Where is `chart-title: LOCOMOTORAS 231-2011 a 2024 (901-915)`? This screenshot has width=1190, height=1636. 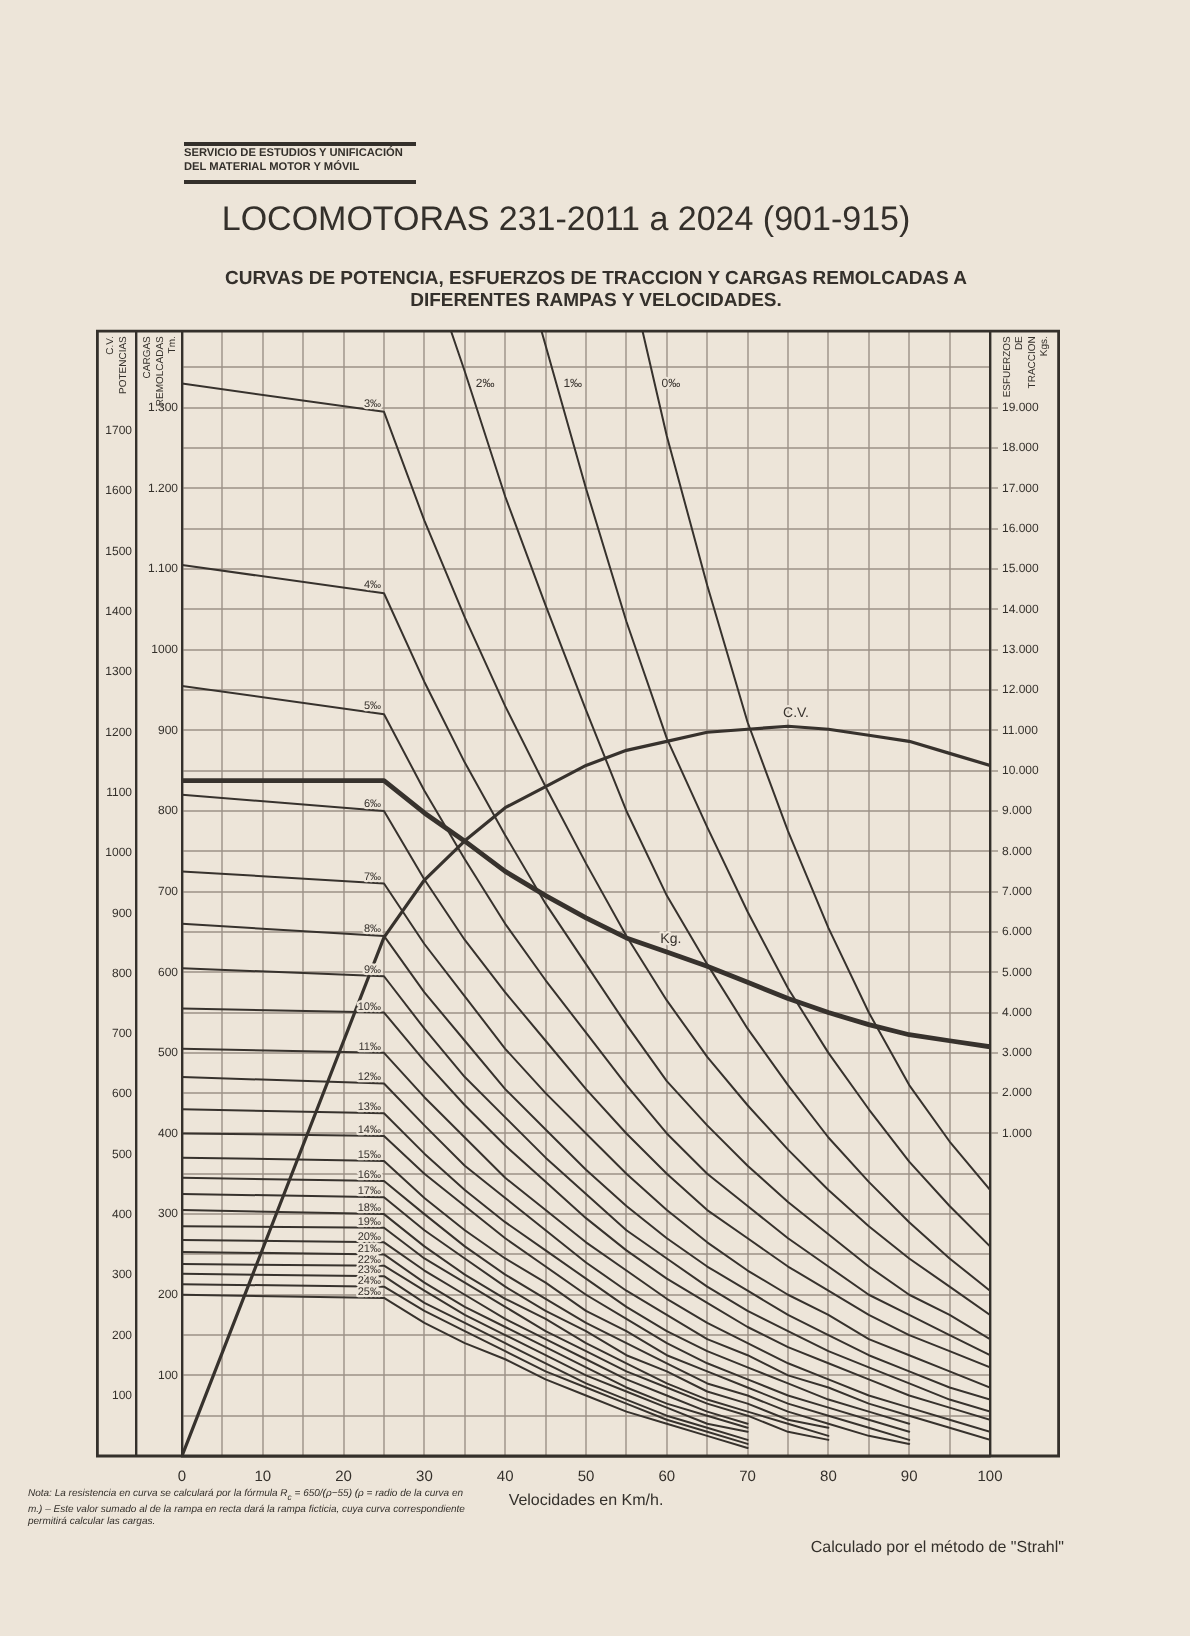
chart-title: LOCOMOTORAS 231-2011 a 2024 (901-915) is located at coordinates (566, 220).